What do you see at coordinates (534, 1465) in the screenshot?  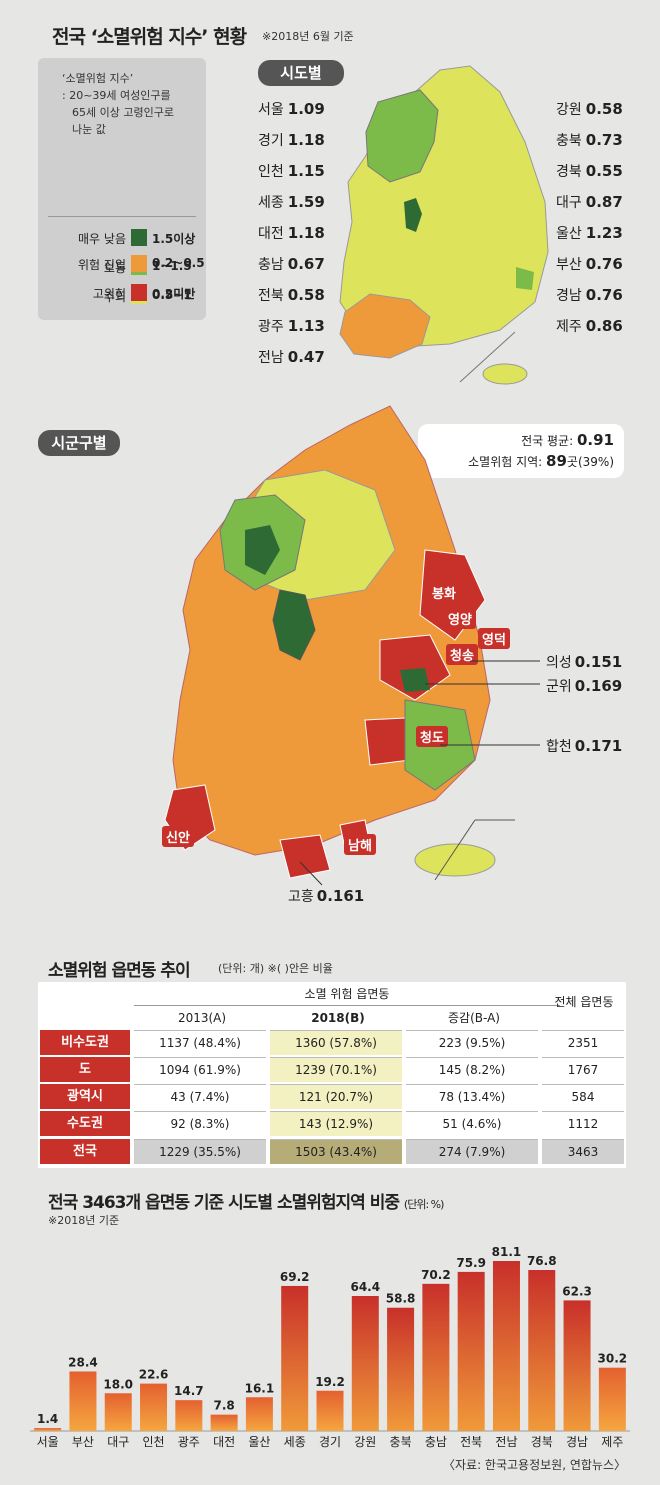 I see `source-credit: 〈자료: 한국고용정보원, 연합뉴스〉` at bounding box center [534, 1465].